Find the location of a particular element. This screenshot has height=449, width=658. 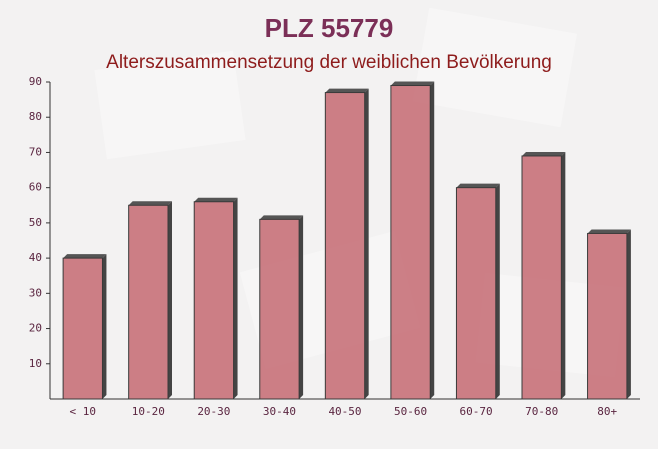

y-tick-label: 30 is located at coordinates (35, 292).